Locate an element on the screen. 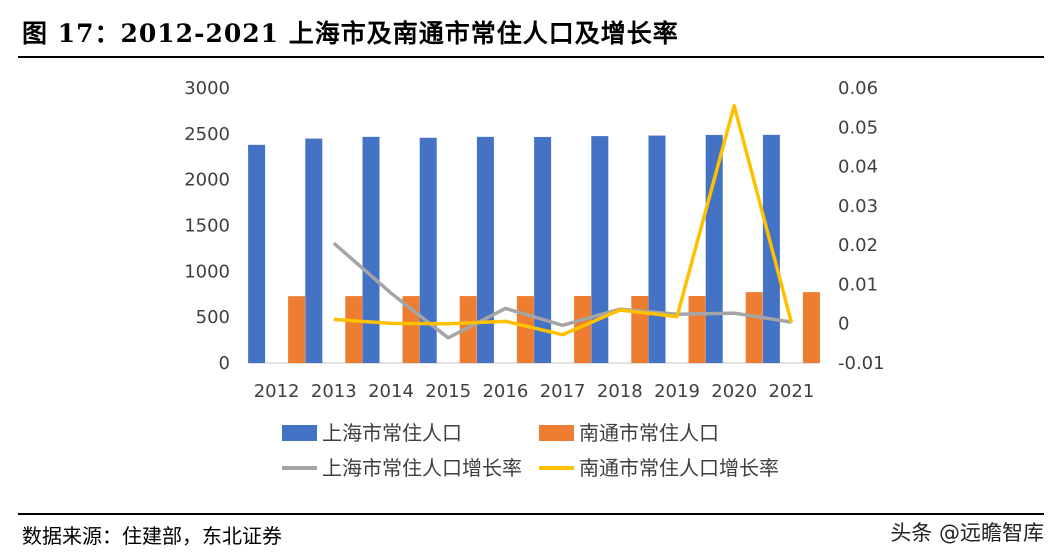  x-tick-label: 2016 is located at coordinates (505, 391).